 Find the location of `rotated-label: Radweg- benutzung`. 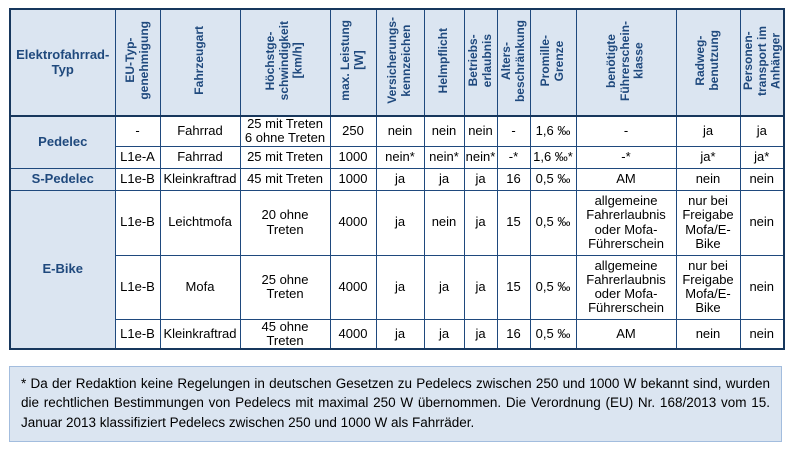

rotated-label: Radweg- benutzung is located at coordinates (707, 61).